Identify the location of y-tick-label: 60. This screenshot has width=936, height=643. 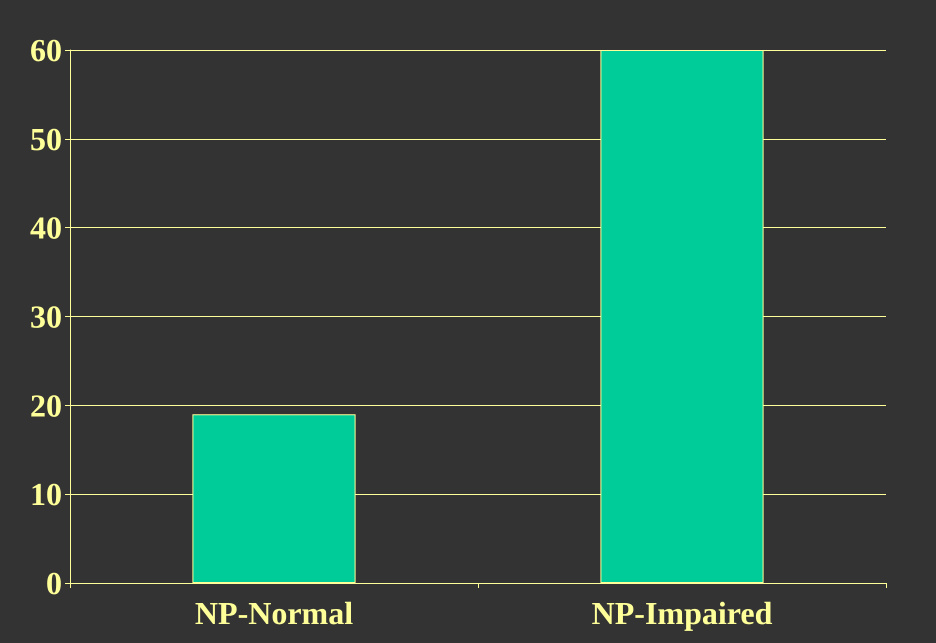
(46, 50).